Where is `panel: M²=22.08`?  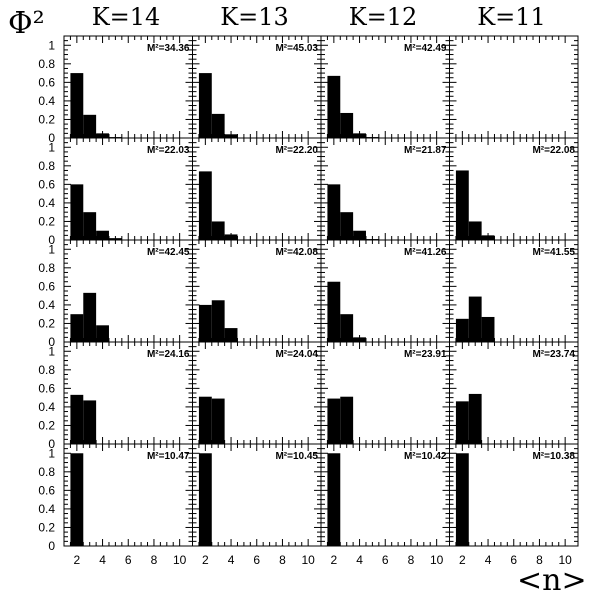
panel: M²=22.08 is located at coordinates (514, 189).